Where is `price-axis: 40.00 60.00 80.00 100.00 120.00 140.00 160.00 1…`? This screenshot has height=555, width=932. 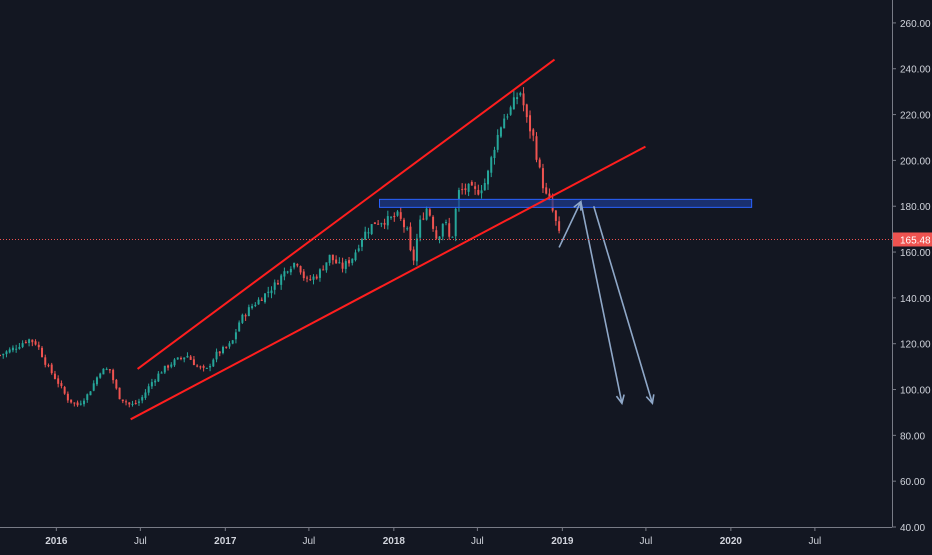 price-axis: 40.00 60.00 80.00 100.00 120.00 140.00 160.00 1… is located at coordinates (911, 276).